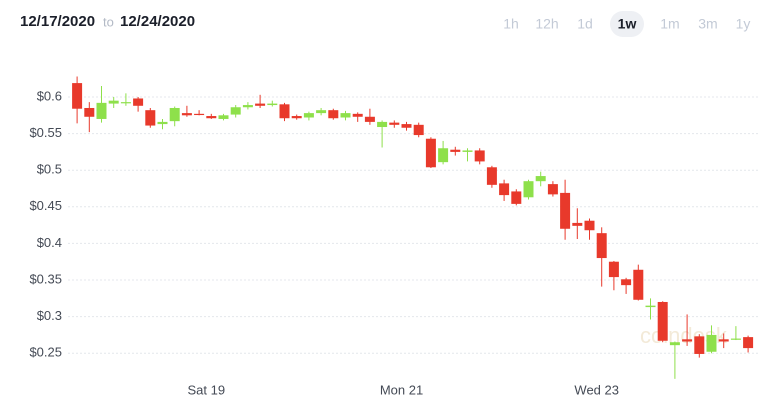 The height and width of the screenshot is (413, 775). What do you see at coordinates (108, 21) in the screenshot?
I see `date-separator: to` at bounding box center [108, 21].